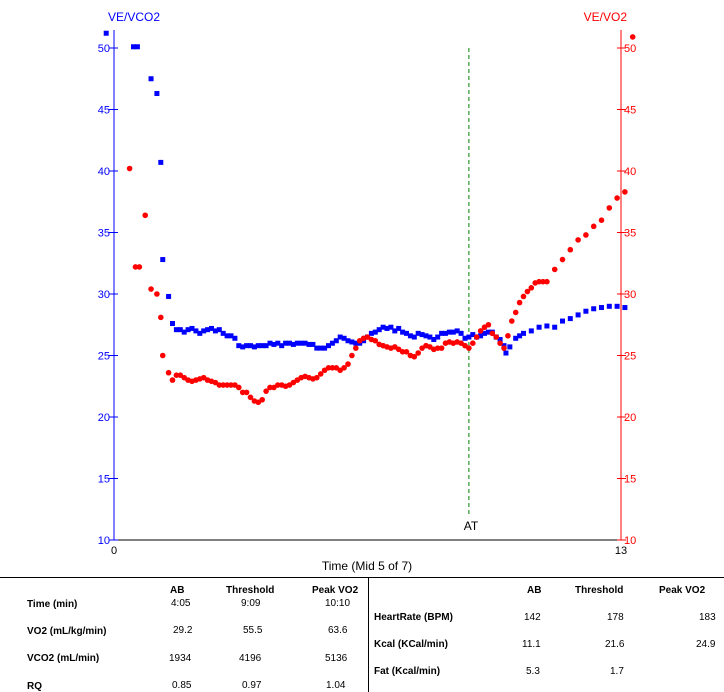 The width and height of the screenshot is (724, 692). What do you see at coordinates (177, 590) in the screenshot?
I see `col-header-ab: AB` at bounding box center [177, 590].